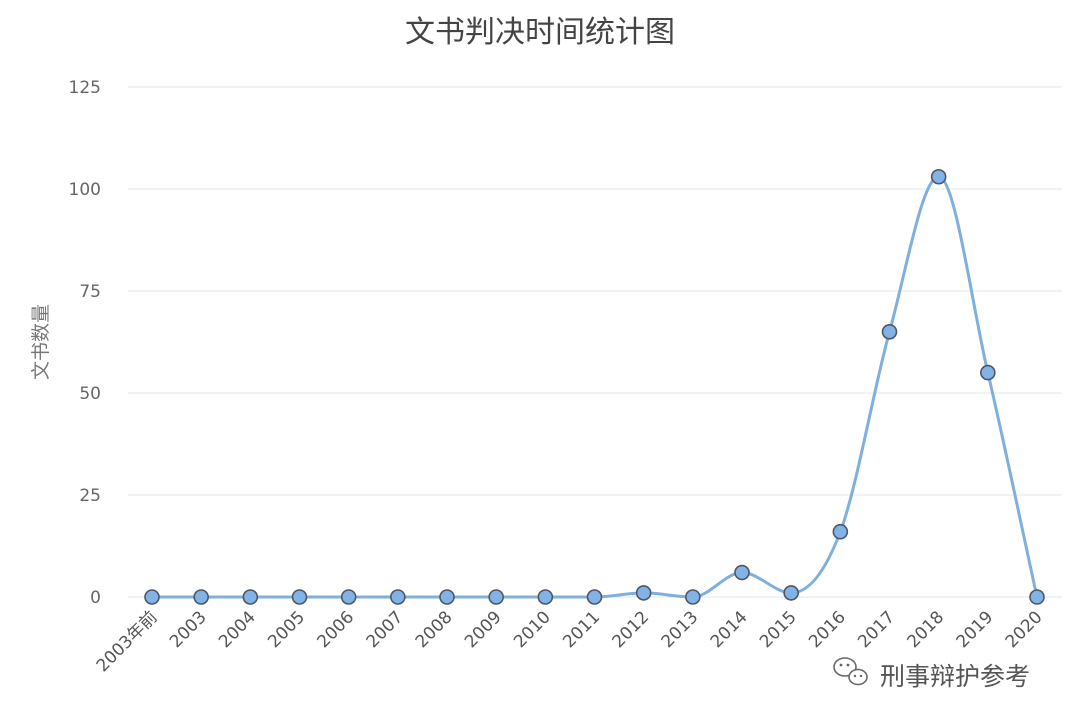 The height and width of the screenshot is (720, 1080). What do you see at coordinates (250, 597) in the screenshot?
I see `data-point-2004` at bounding box center [250, 597].